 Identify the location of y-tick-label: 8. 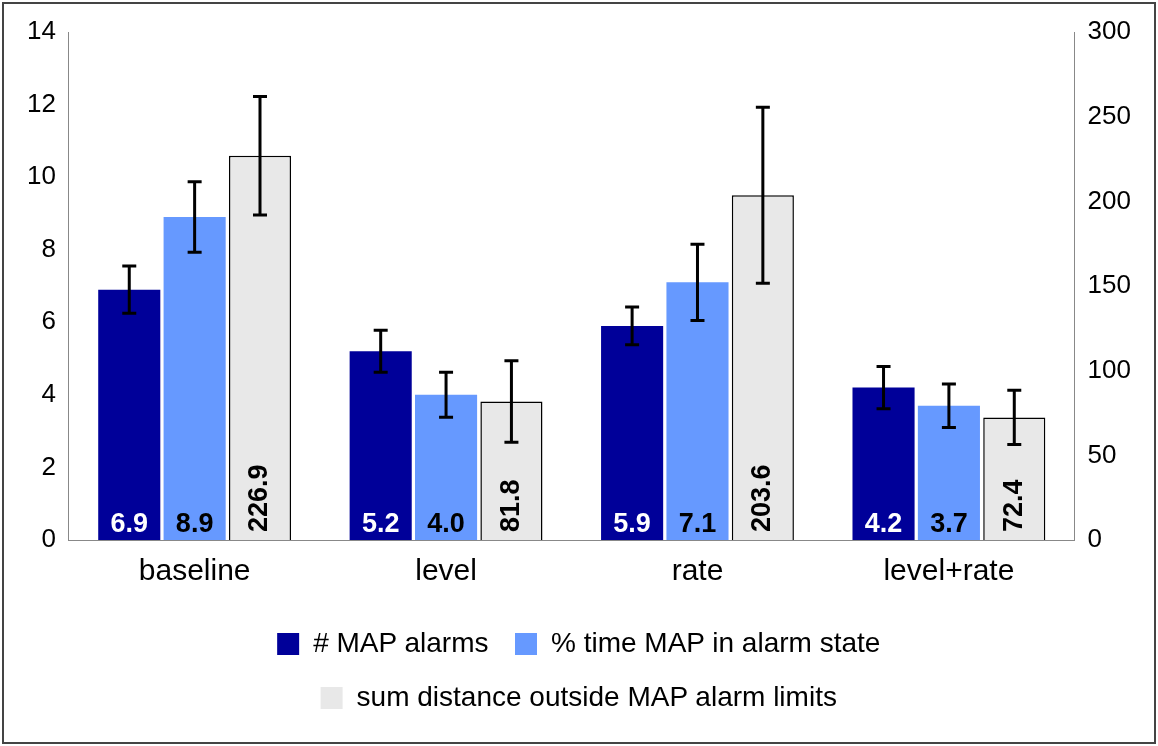
(48, 247).